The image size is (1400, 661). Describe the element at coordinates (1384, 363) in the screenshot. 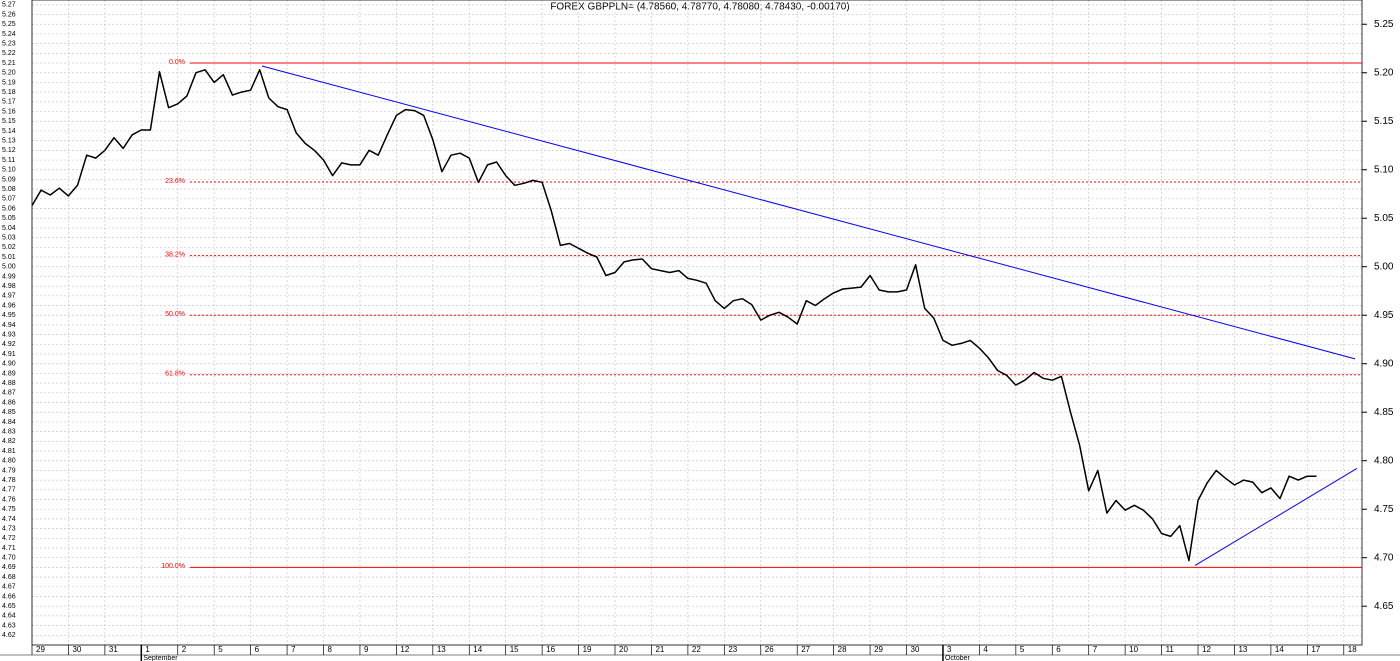

I see `y2-tick-label: 4.90` at that location.